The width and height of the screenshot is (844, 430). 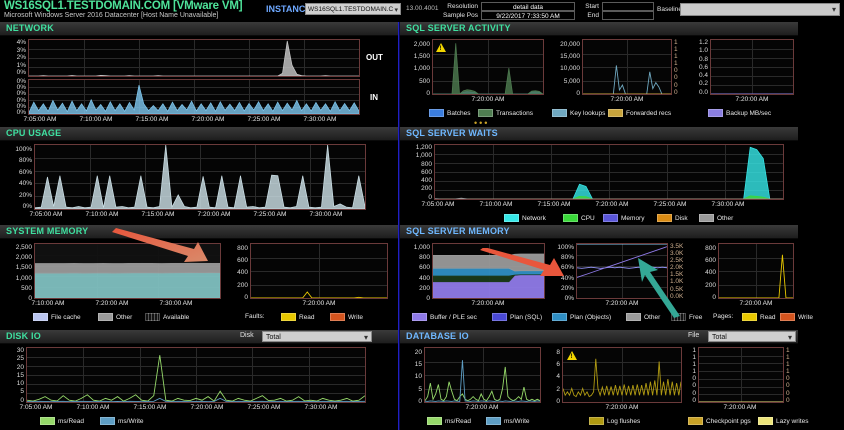 I want to click on sql-memory-pages-chart, so click(x=756, y=271).